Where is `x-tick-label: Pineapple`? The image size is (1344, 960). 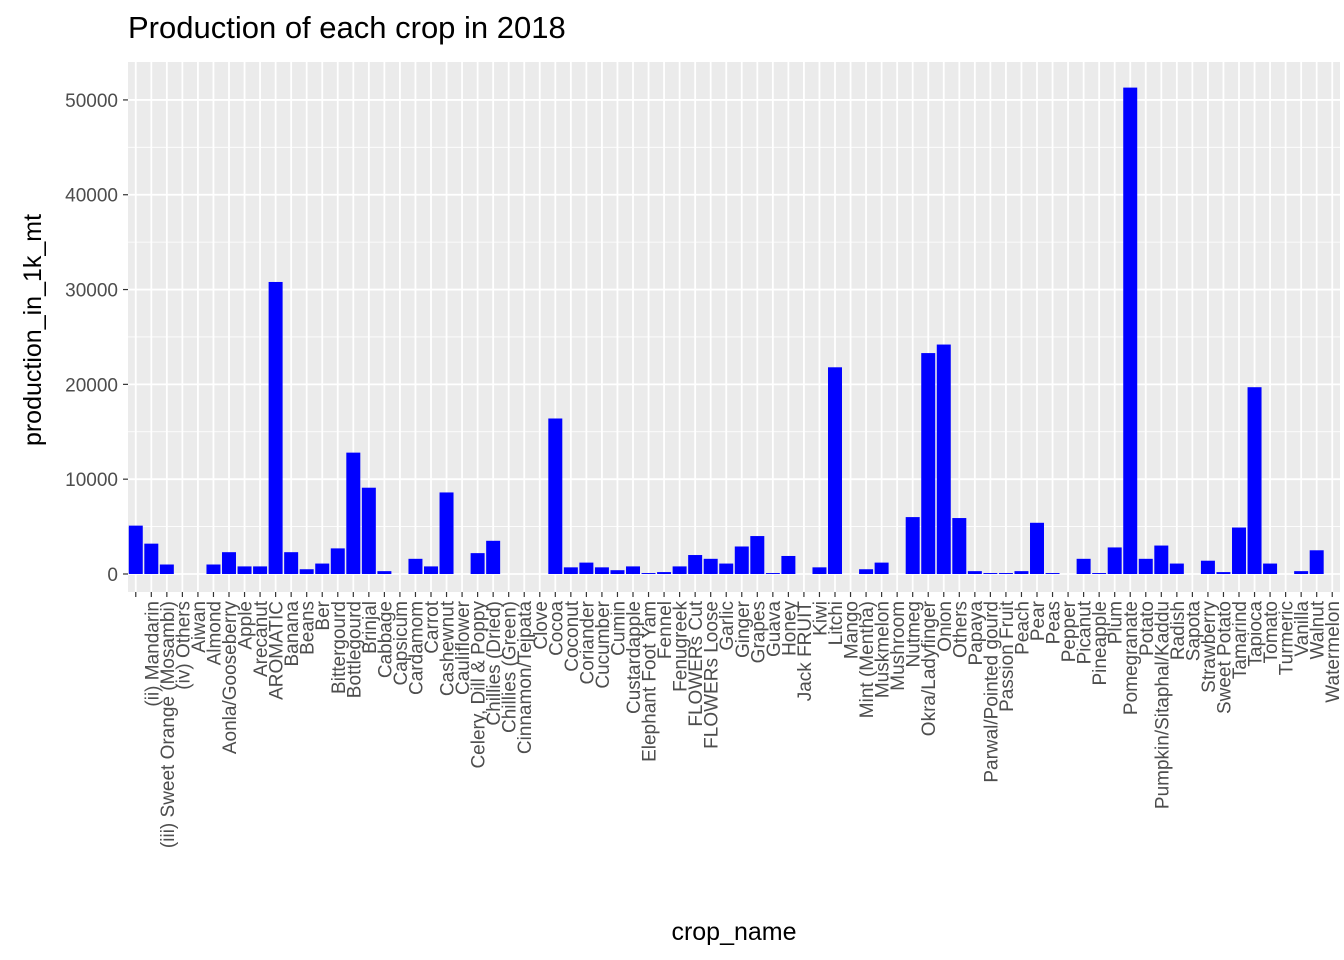 x-tick-label: Pineapple is located at coordinates (1100, 643).